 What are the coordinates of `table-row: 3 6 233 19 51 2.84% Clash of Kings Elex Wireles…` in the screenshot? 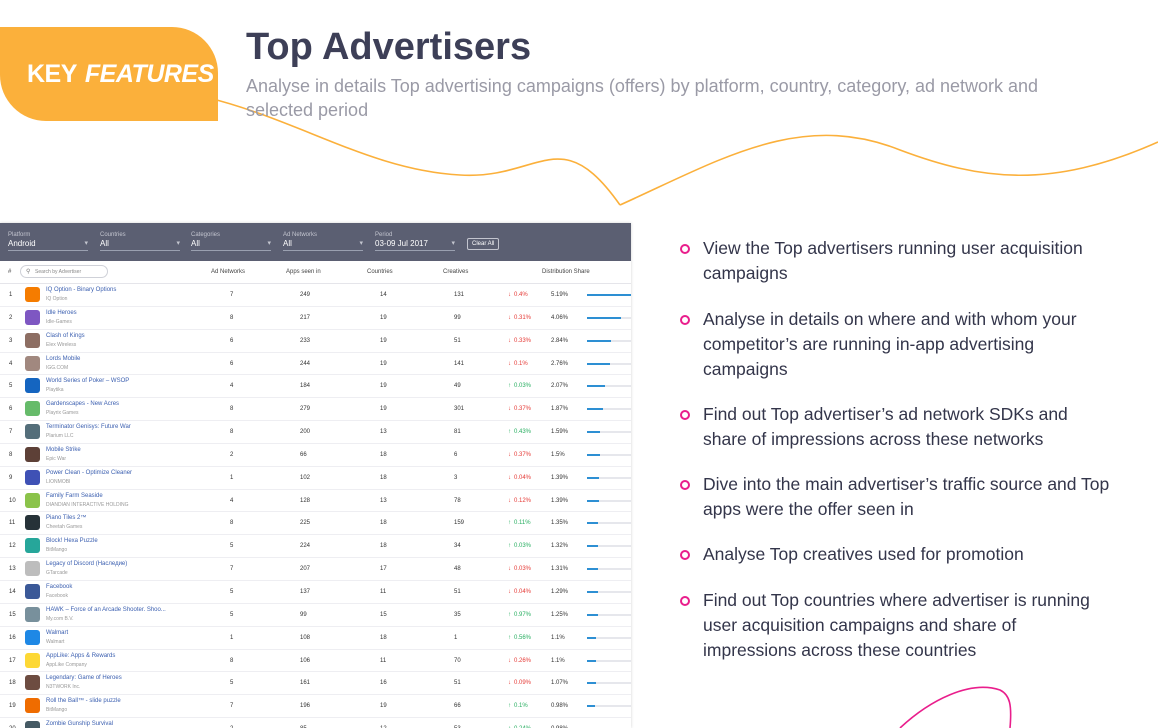 It's located at (315, 341).